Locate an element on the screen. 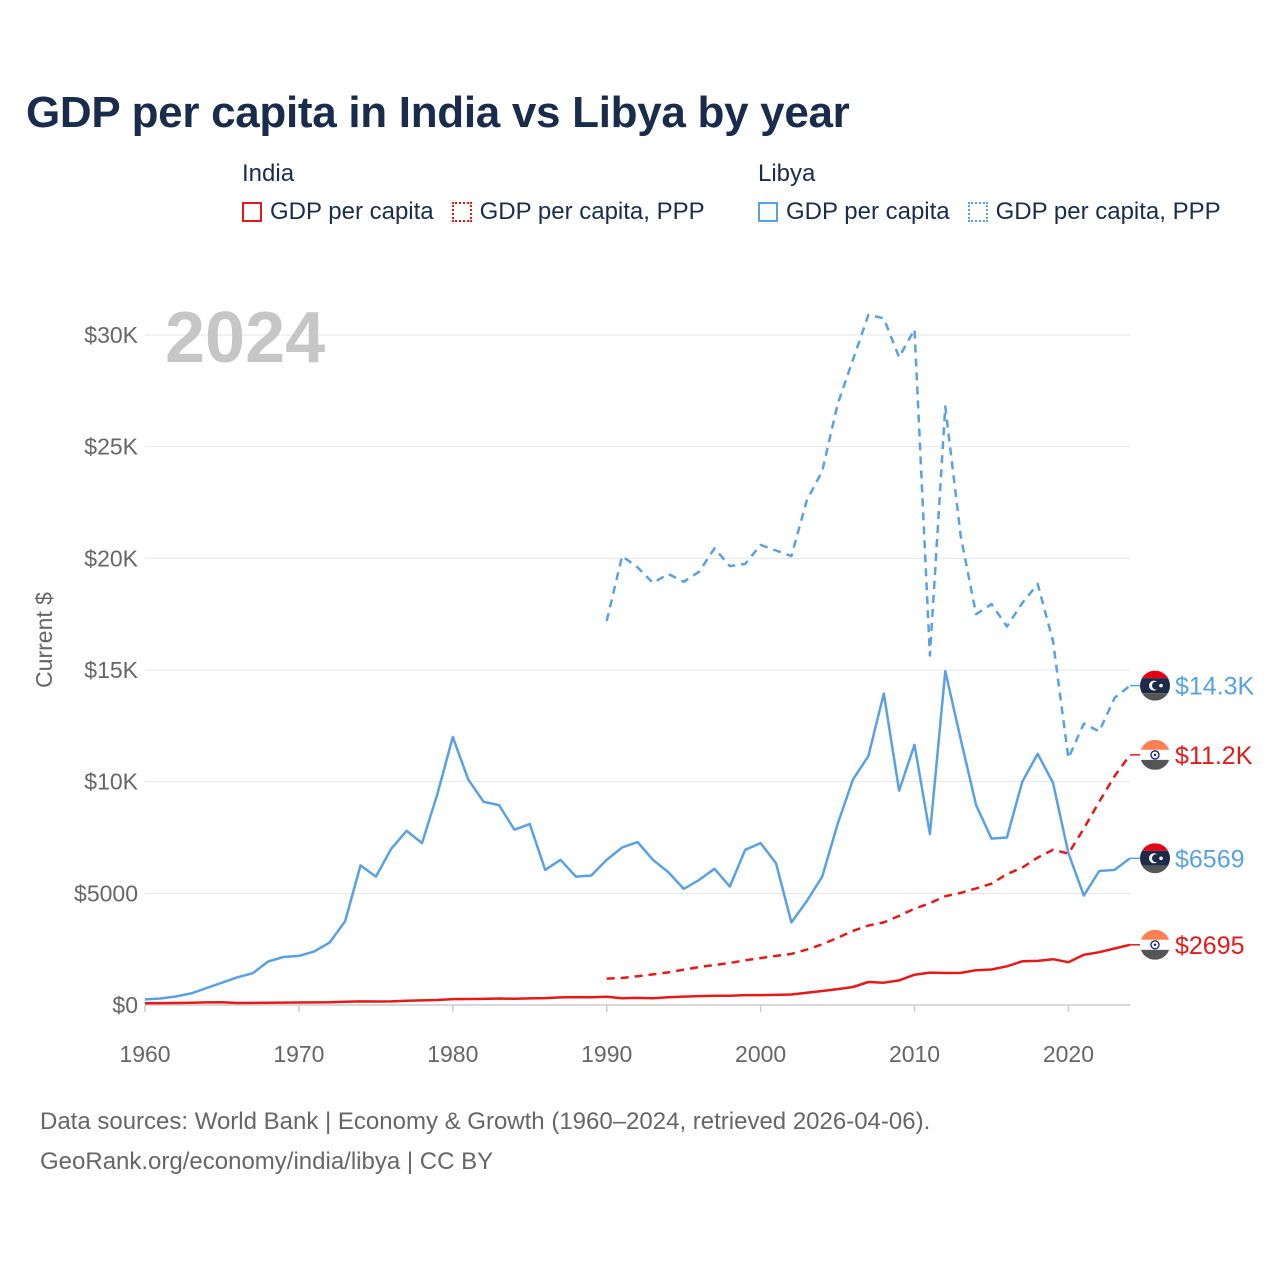 The height and width of the screenshot is (1280, 1280). year-watermark: 2024 is located at coordinates (245, 338).